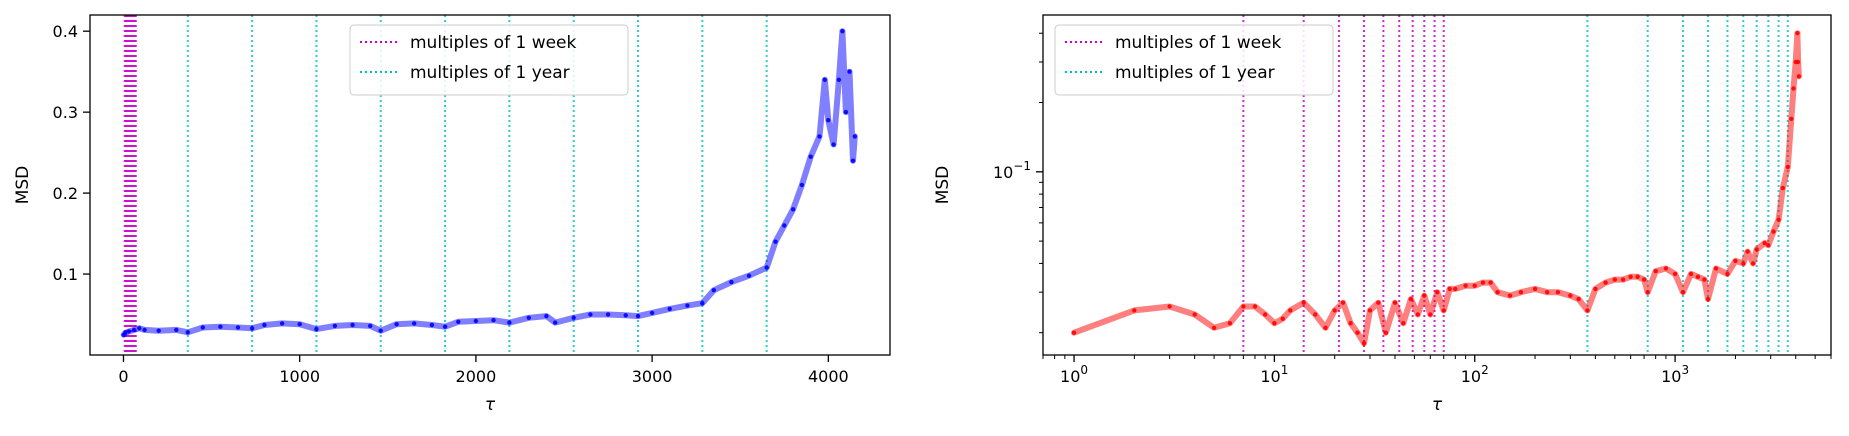 The height and width of the screenshot is (436, 1849). Describe the element at coordinates (1285, 370) in the screenshot. I see `x-tick-label-exponent: 1` at that location.